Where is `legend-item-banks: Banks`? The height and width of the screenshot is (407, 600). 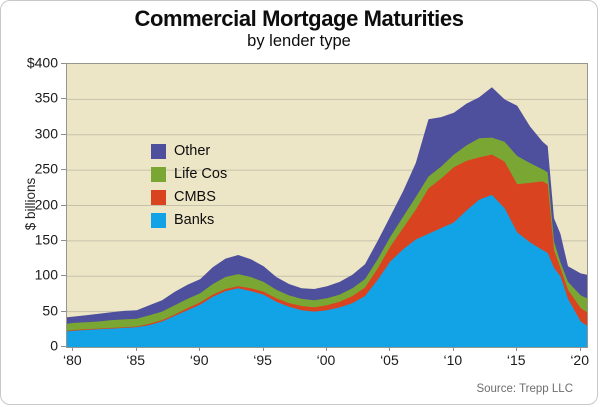
legend-item-banks: Banks is located at coordinates (189, 220).